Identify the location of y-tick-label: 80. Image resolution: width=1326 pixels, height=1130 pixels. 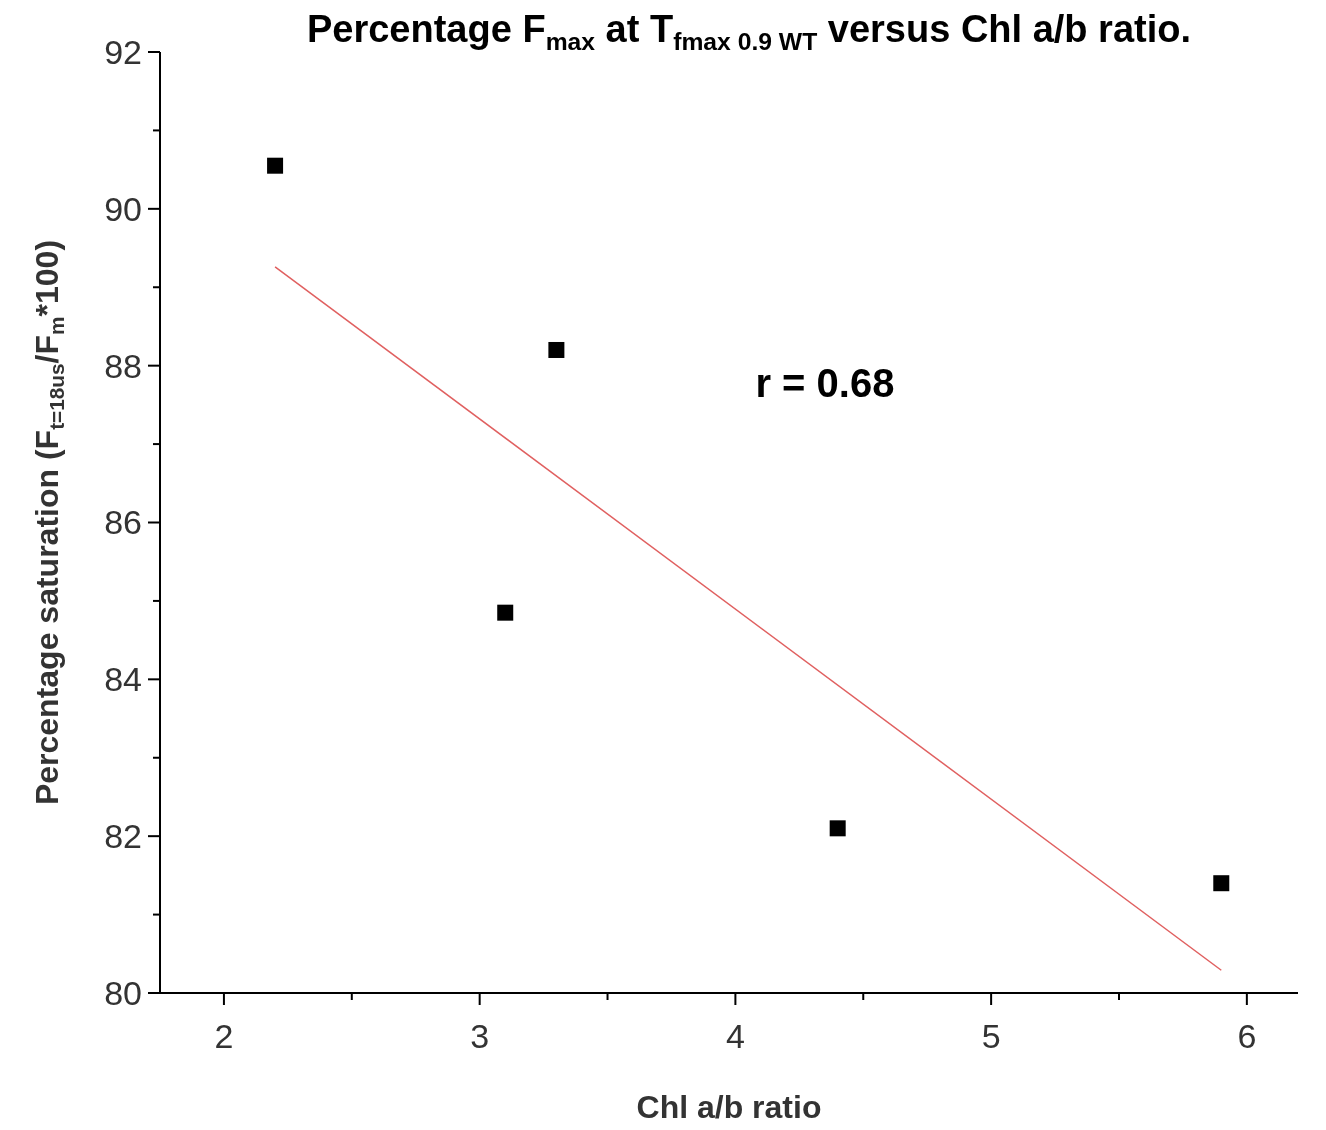
(123, 992).